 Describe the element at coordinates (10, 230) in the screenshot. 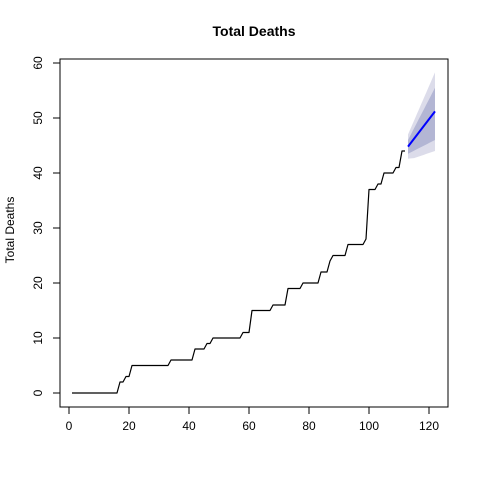

I see `y-axis-title: Total Deaths` at that location.